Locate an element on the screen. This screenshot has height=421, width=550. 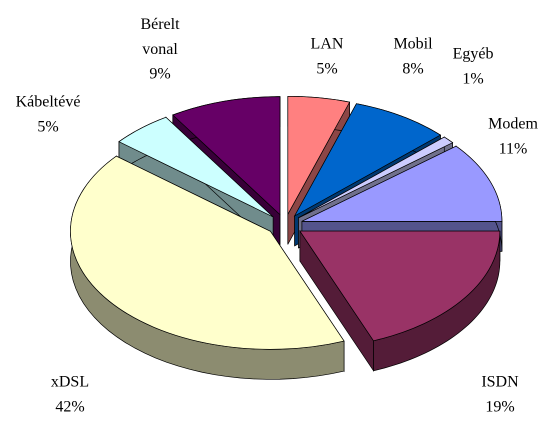
value-label: 19% is located at coordinates (499, 407).